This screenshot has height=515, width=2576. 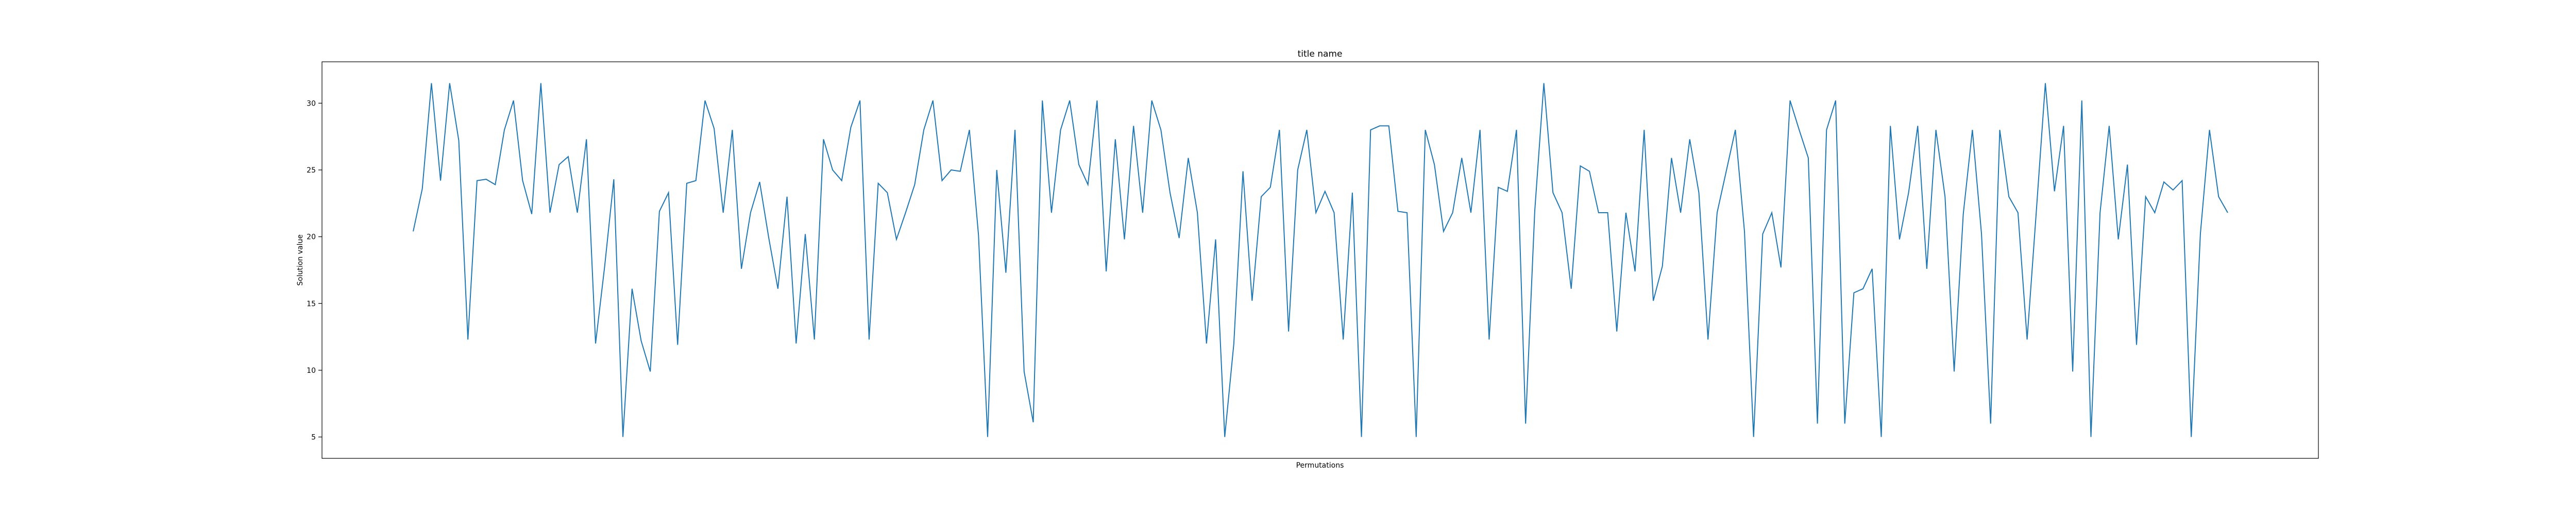 I want to click on y-tick-label: 5, so click(x=313, y=438).